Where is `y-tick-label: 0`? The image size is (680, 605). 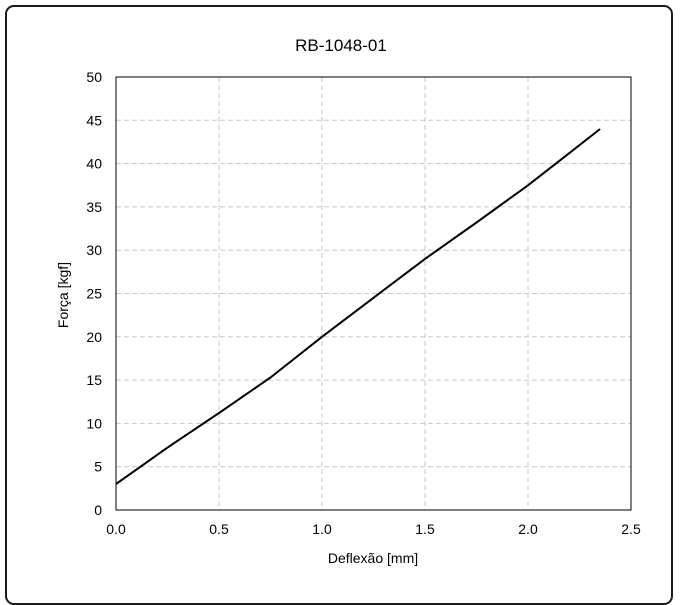
y-tick-label: 0 is located at coordinates (98, 510).